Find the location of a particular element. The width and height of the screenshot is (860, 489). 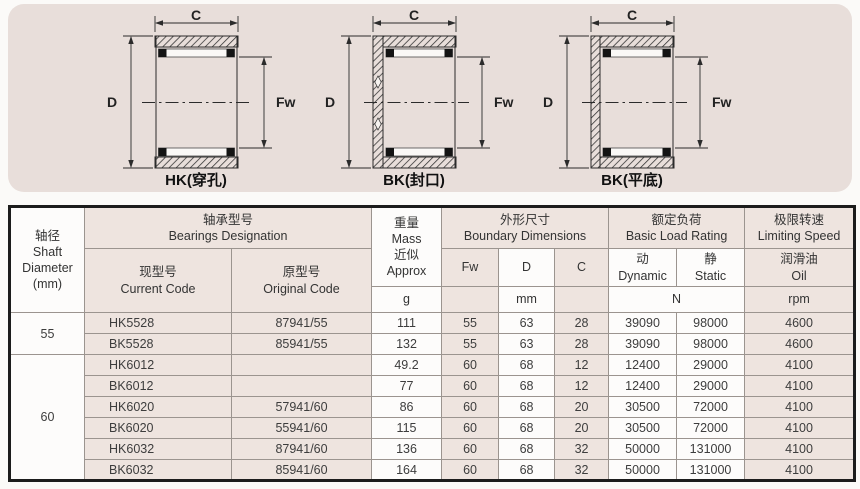

cell-original-code: 85941/55 is located at coordinates (301, 344).